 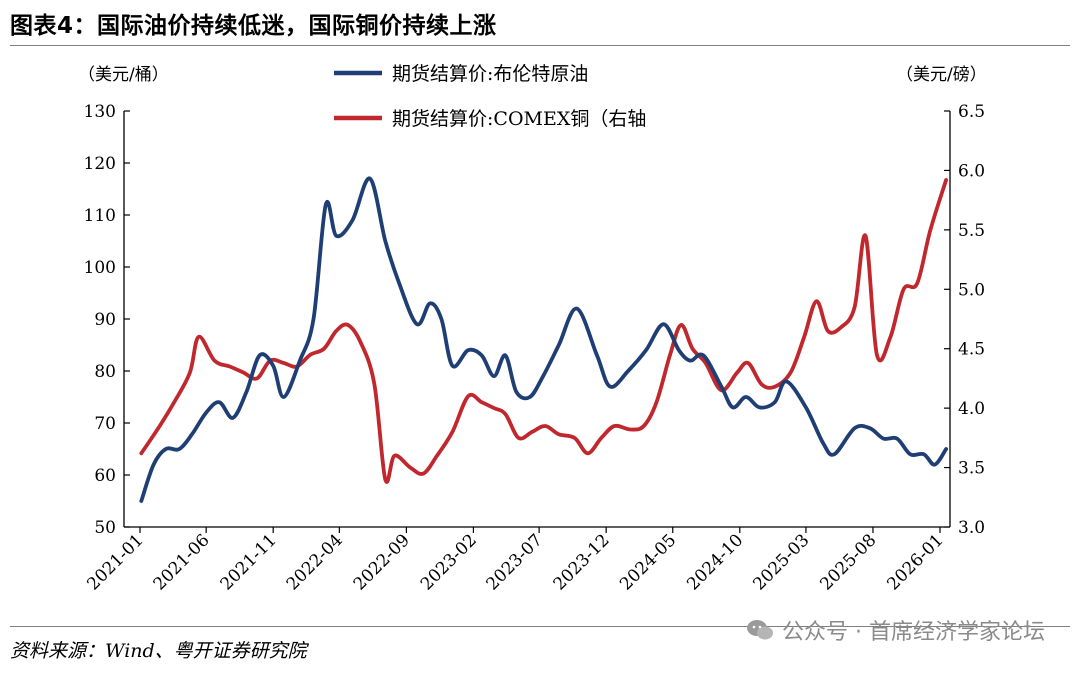 I want to click on left-tick-label: 90, so click(x=105, y=320).